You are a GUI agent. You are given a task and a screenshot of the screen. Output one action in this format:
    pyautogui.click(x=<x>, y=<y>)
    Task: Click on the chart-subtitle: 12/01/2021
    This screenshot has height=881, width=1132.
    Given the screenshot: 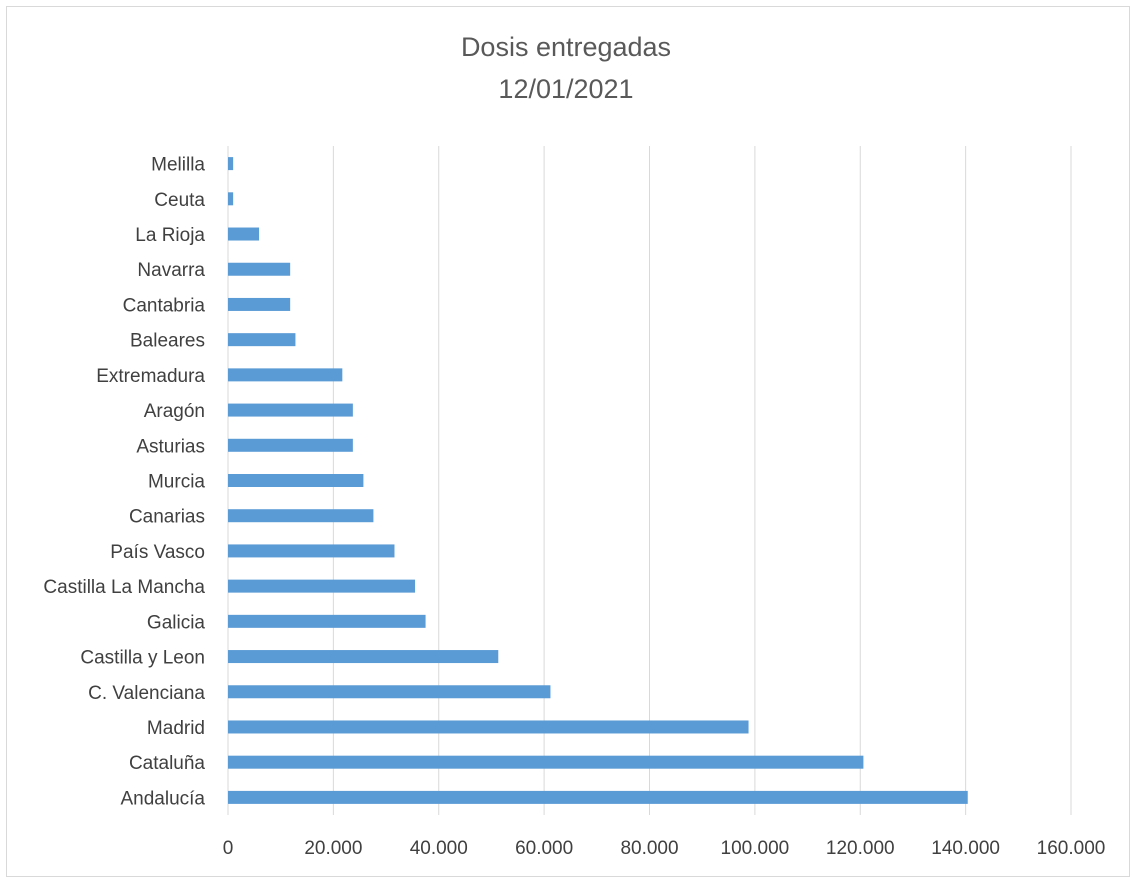 What is the action you would take?
    pyautogui.click(x=566, y=89)
    